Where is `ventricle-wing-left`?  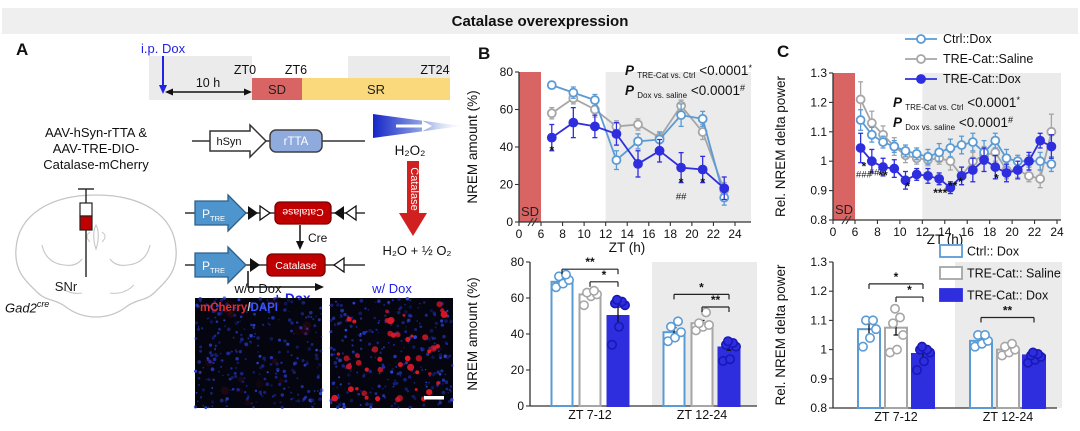
ventricle-wing-left is located at coordinates (88, 237).